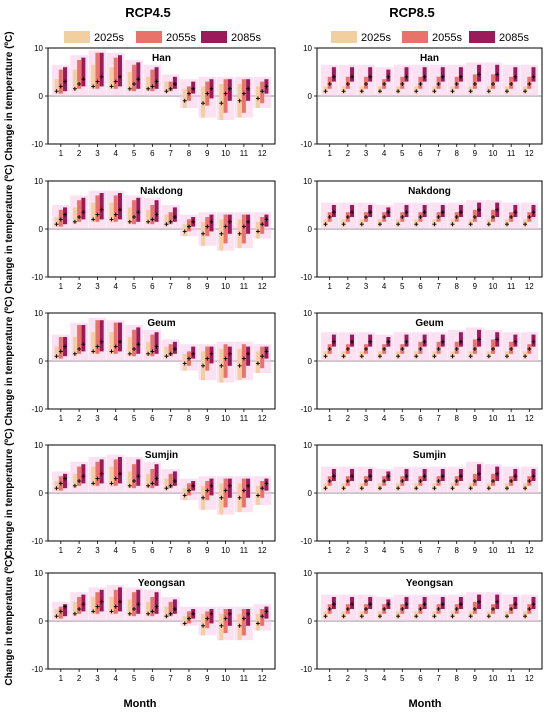 The height and width of the screenshot is (713, 550). What do you see at coordinates (420, 153) in the screenshot?
I see `x-tick-label: 6` at bounding box center [420, 153].